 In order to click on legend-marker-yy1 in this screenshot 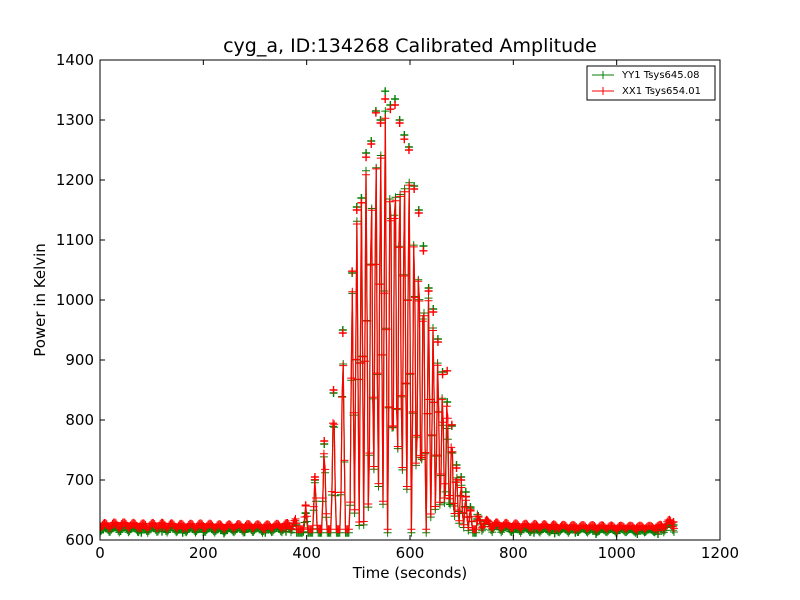, I will do `click(603, 75)`.